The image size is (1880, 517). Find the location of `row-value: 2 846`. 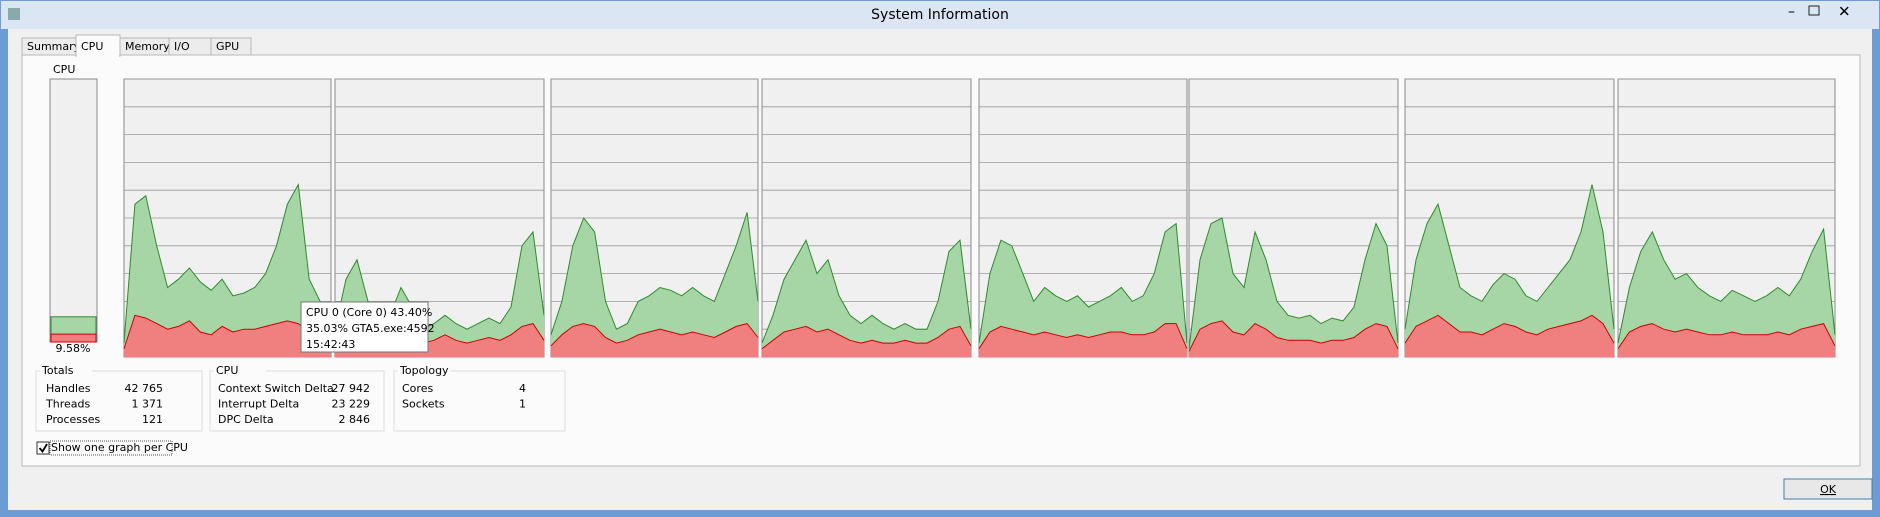

row-value: 2 846 is located at coordinates (355, 419).